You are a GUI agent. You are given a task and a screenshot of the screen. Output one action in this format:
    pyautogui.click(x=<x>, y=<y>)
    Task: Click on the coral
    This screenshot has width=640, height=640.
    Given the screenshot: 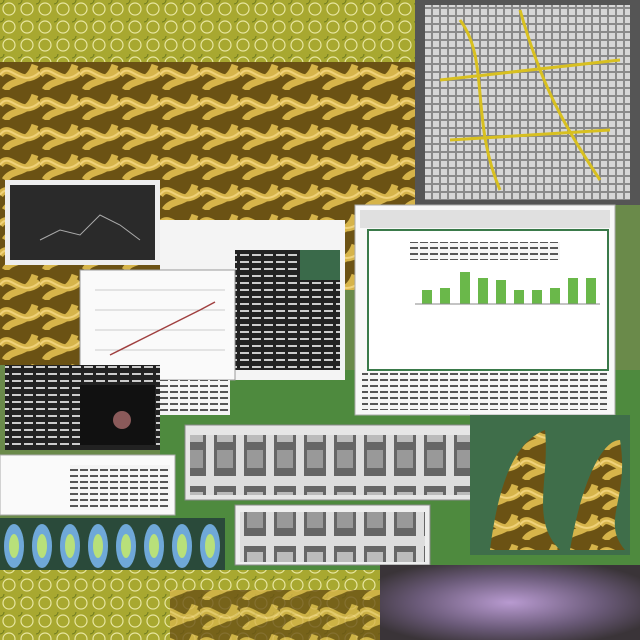 What is the action you would take?
    pyautogui.click(x=557, y=490)
    